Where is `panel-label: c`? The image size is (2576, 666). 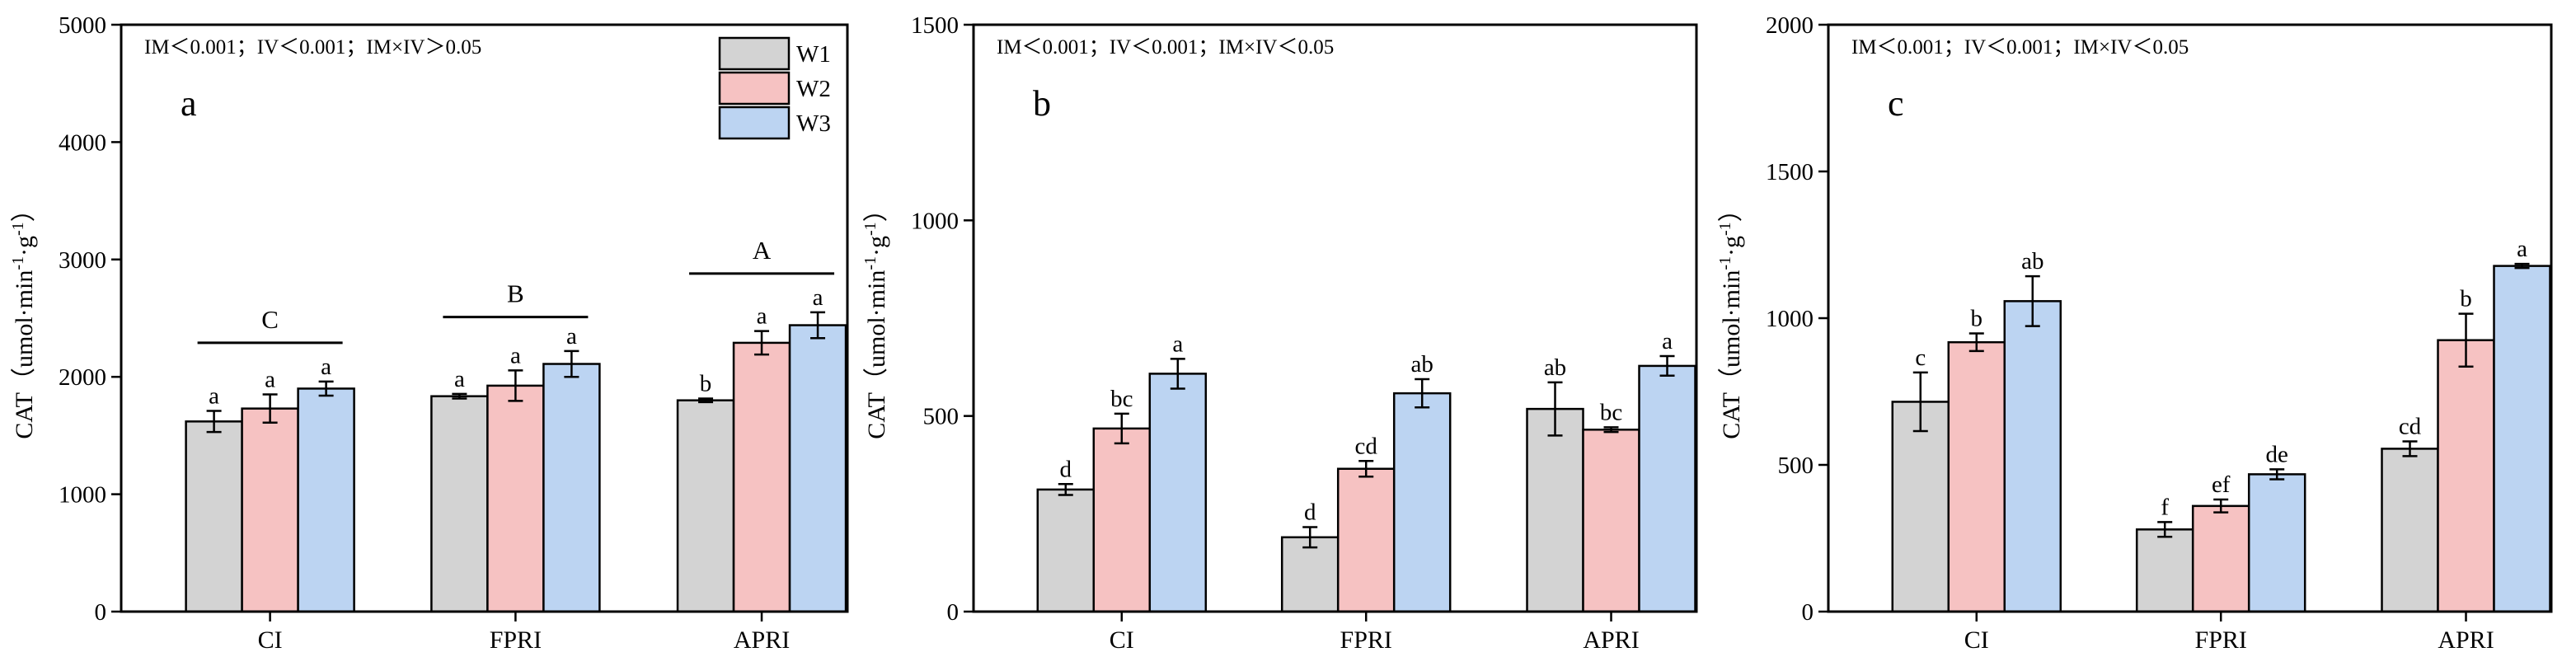
panel-label: c is located at coordinates (1896, 103).